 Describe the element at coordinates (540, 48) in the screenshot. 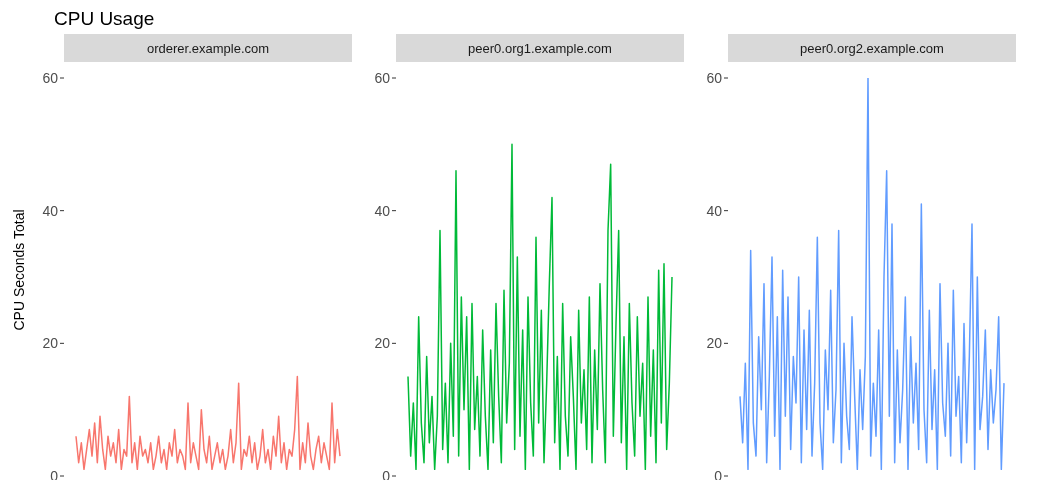

I see `text: peer0.org1.example.com` at that location.